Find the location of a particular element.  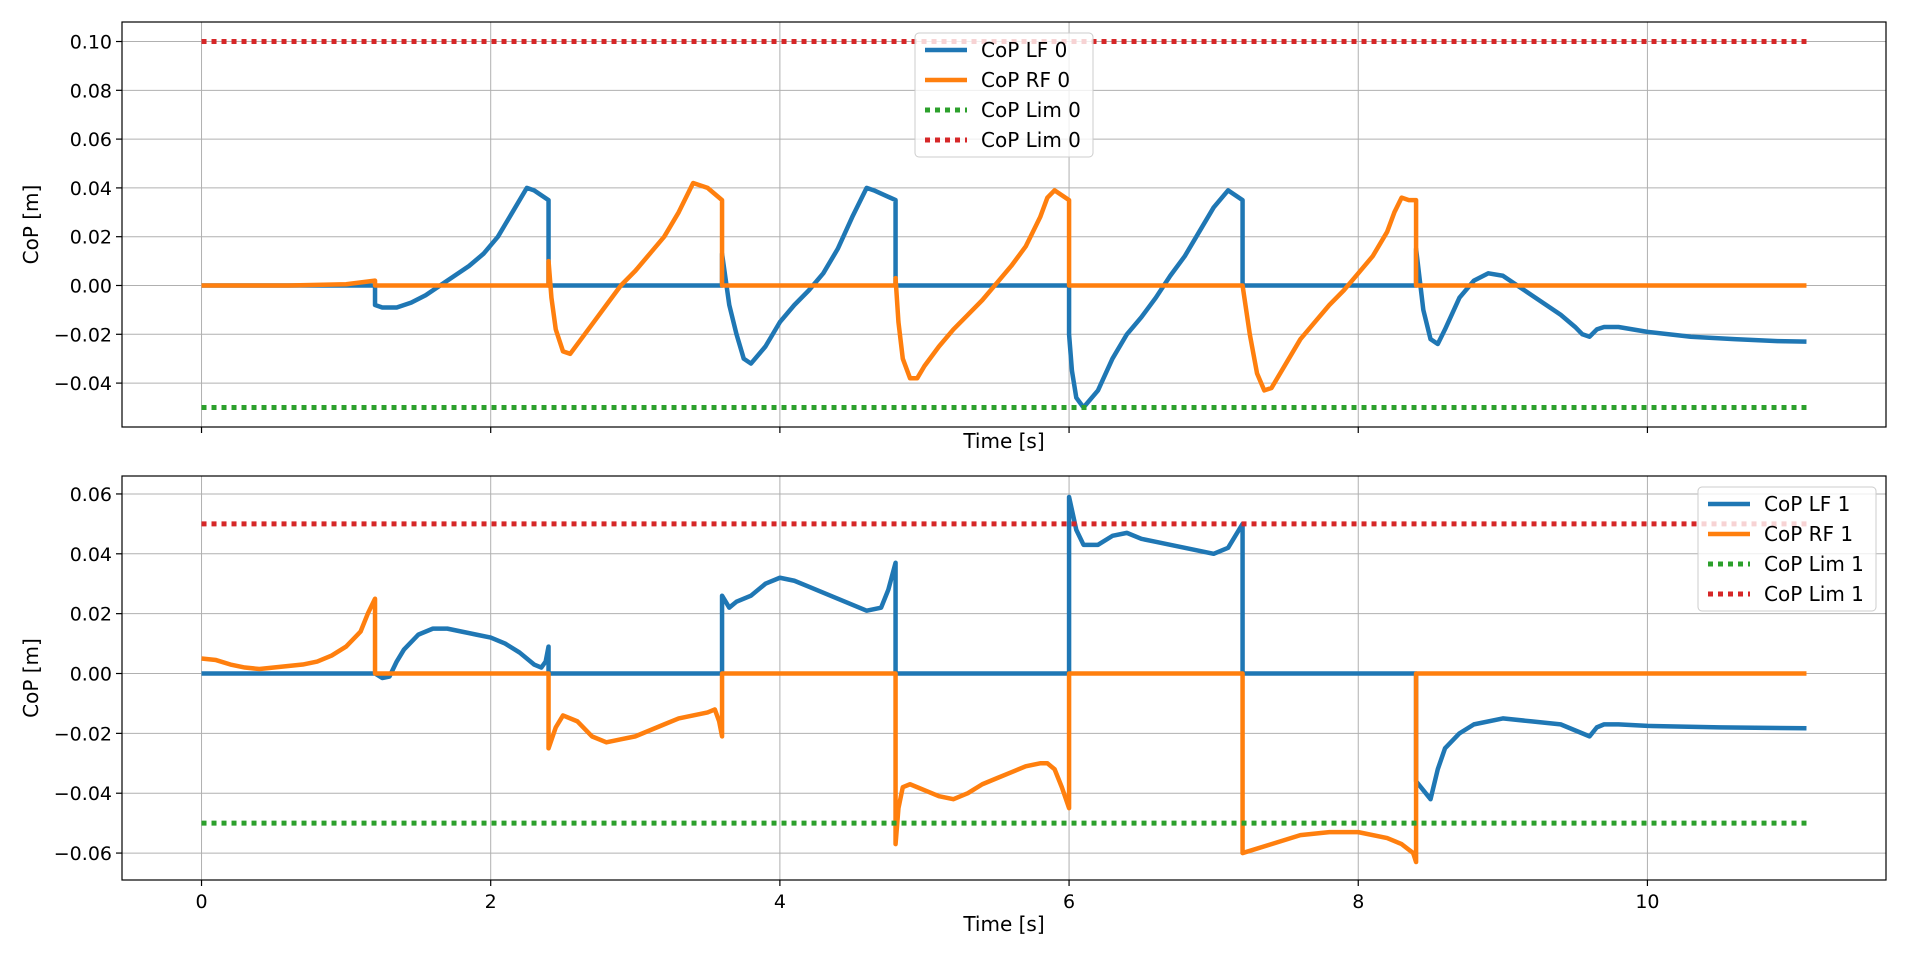

x-tick-label: 6 is located at coordinates (1069, 902).